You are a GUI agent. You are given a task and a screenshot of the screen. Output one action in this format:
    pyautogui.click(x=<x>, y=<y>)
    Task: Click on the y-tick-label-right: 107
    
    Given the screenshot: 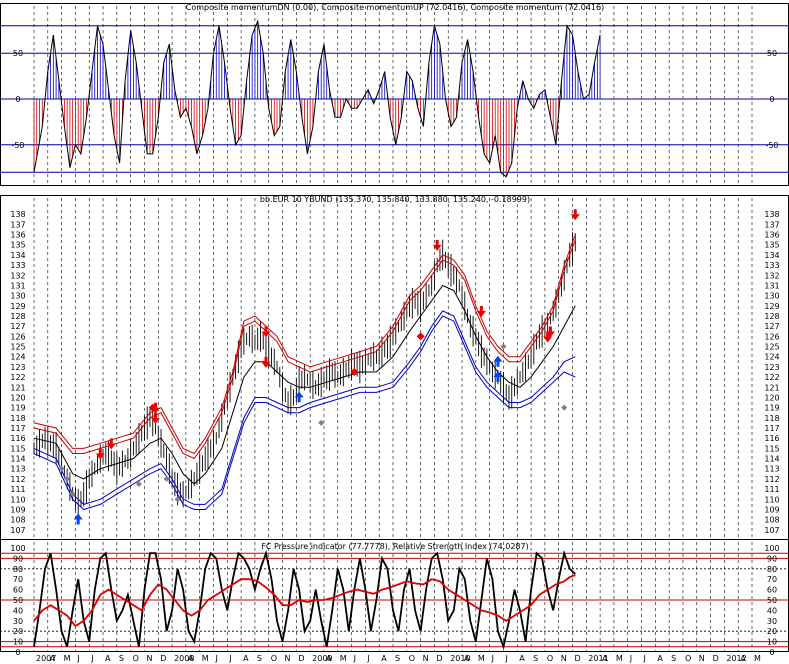 What is the action you would take?
    pyautogui.click(x=771, y=530)
    